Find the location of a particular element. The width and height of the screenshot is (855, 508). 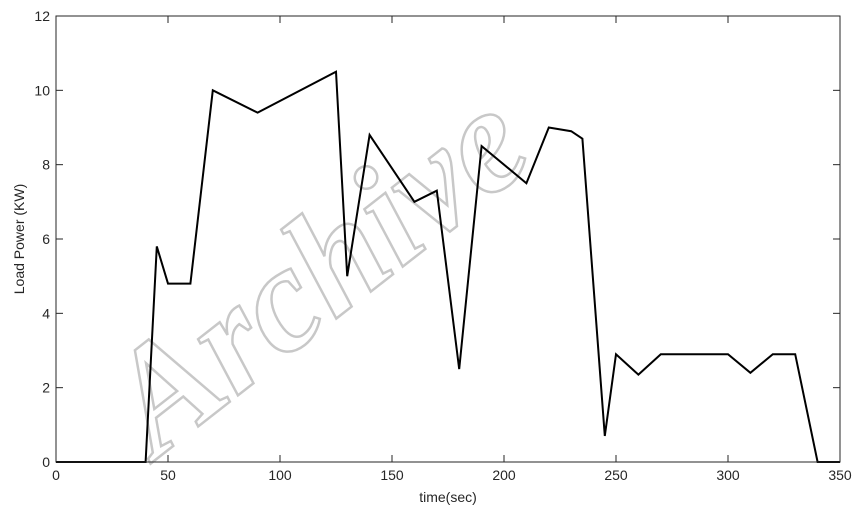

y-tick-label: 10 is located at coordinates (42, 90).